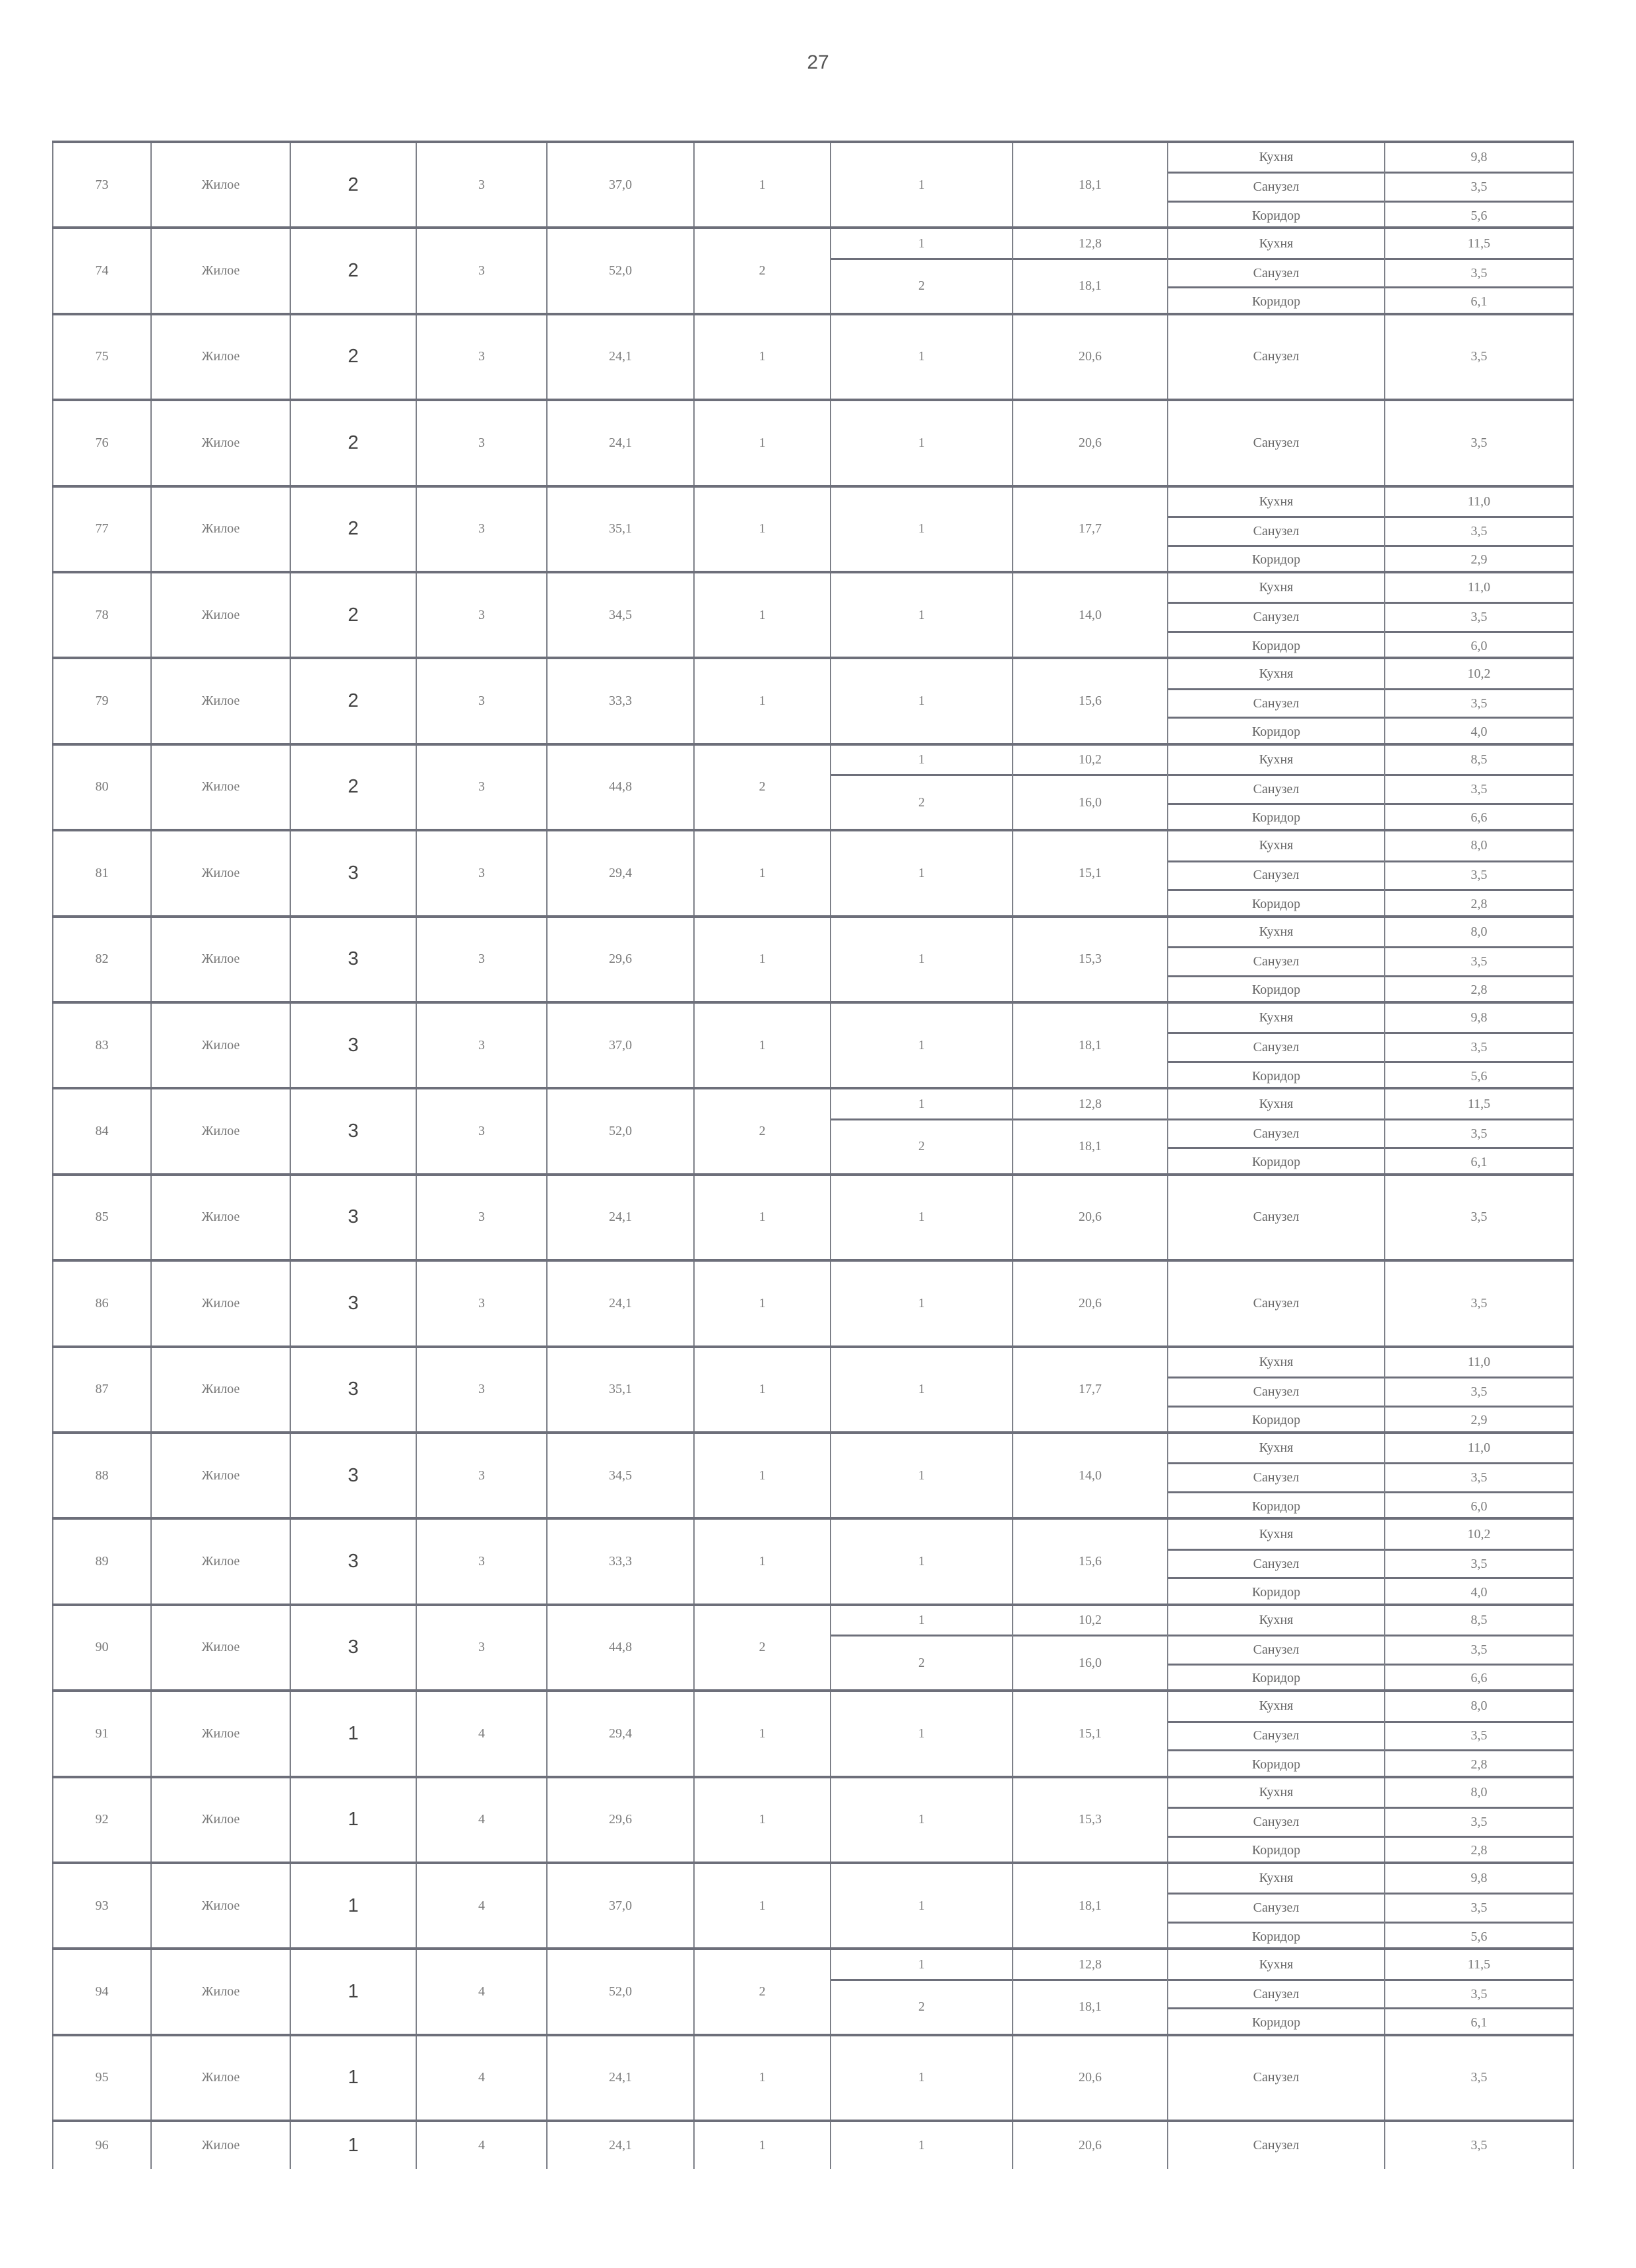 This screenshot has height=2268, width=1636. What do you see at coordinates (1479, 1621) in the screenshot?
I see `aux-room-area: 8,5` at bounding box center [1479, 1621].